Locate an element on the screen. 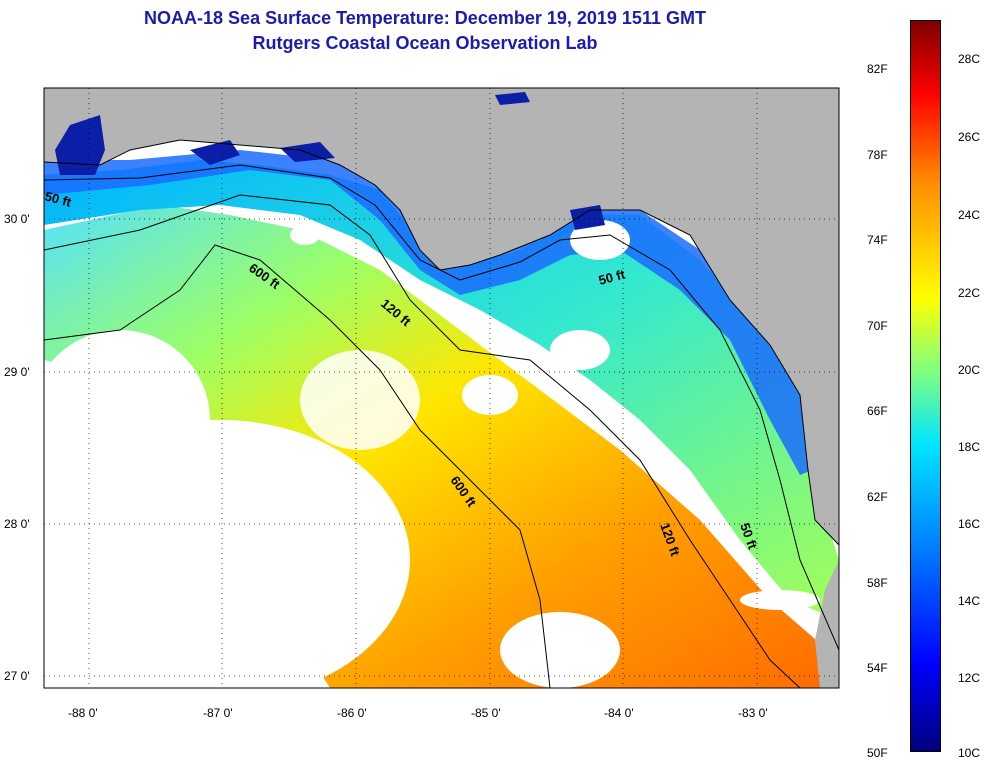 This screenshot has height=770, width=992. colorbar-fahrenheit-label: 74F is located at coordinates (877, 240).